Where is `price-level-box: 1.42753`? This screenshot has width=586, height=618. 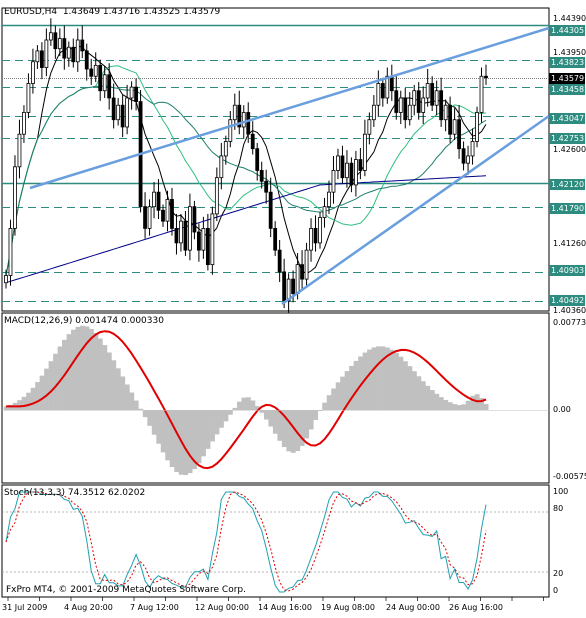
price-level-box: 1.42753 is located at coordinates (567, 138).